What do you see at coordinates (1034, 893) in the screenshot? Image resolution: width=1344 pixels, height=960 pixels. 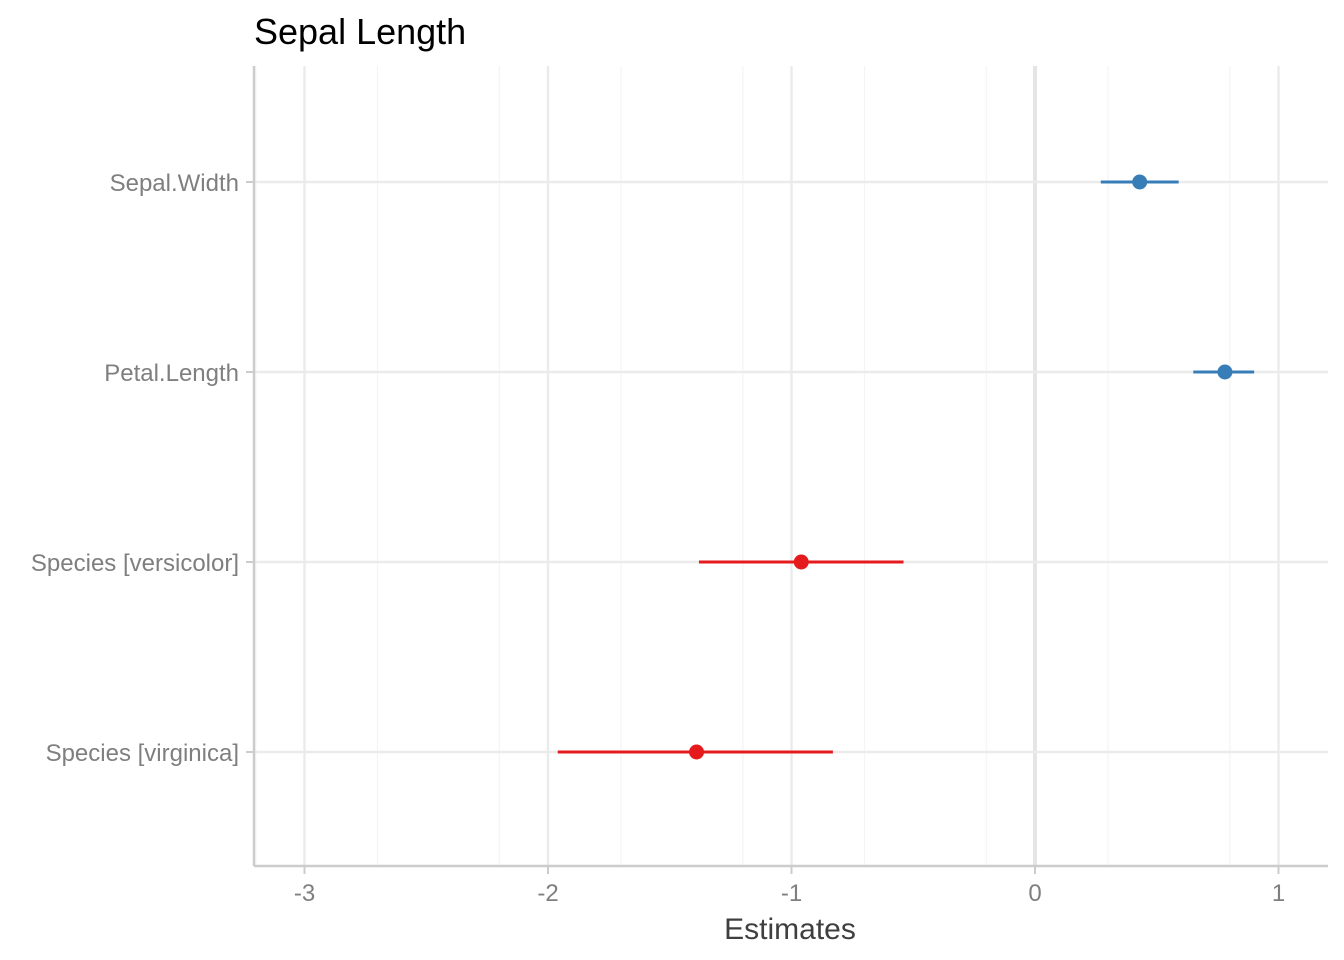 I see `x-tick-label: 0` at bounding box center [1034, 893].